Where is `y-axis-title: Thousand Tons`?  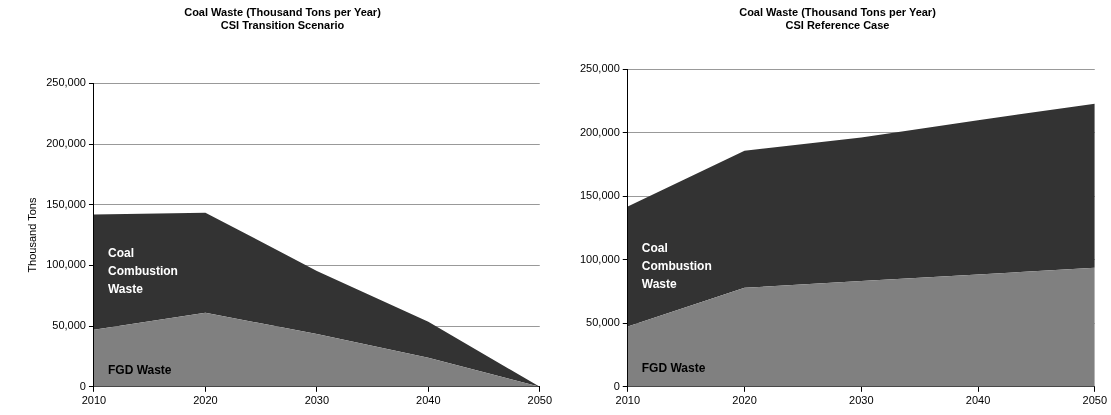
y-axis-title: Thousand Tons is located at coordinates (31, 235).